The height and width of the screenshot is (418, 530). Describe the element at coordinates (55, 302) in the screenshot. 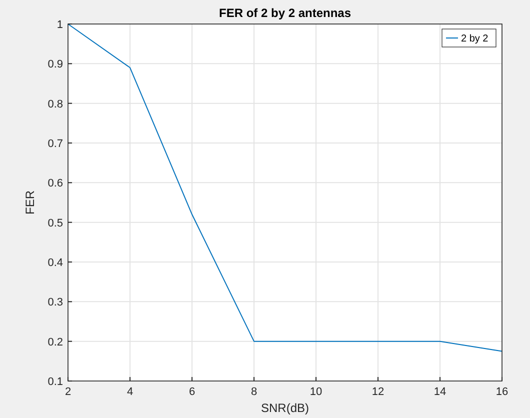

I see `y-tick-label: 0.3` at that location.